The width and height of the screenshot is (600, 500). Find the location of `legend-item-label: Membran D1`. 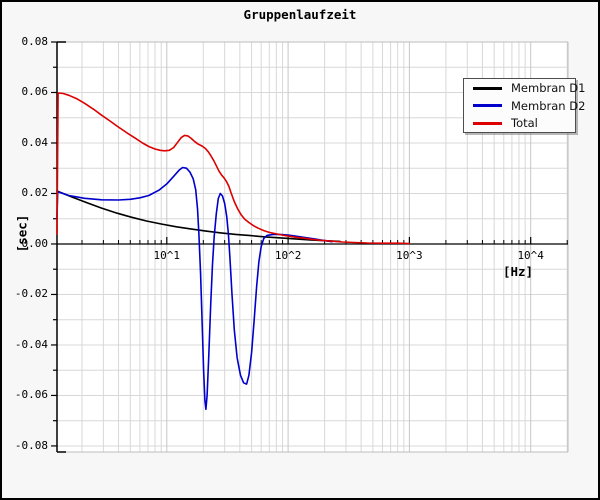

legend-item-label: Membran D1 is located at coordinates (548, 88).